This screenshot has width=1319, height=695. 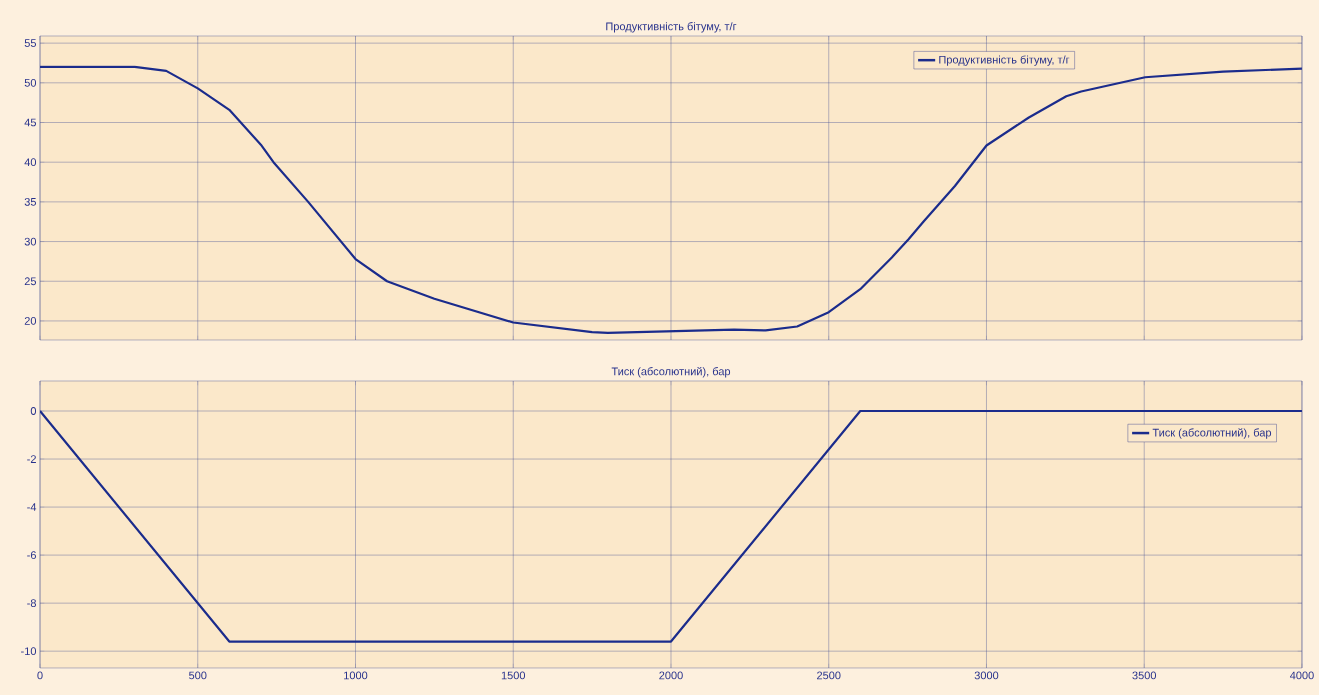 I want to click on x-tick-label: 0, so click(x=40, y=675).